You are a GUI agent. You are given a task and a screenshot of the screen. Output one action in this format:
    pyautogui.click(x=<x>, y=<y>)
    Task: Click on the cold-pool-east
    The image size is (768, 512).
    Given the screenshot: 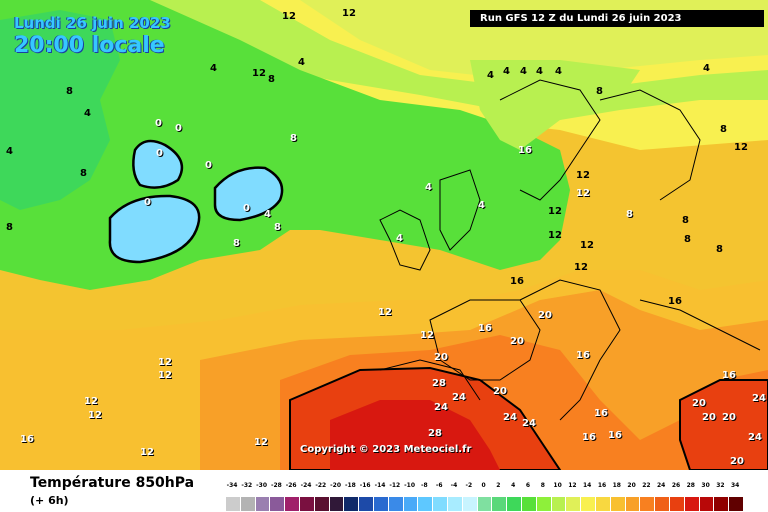 What is the action you would take?
    pyautogui.click(x=248, y=194)
    